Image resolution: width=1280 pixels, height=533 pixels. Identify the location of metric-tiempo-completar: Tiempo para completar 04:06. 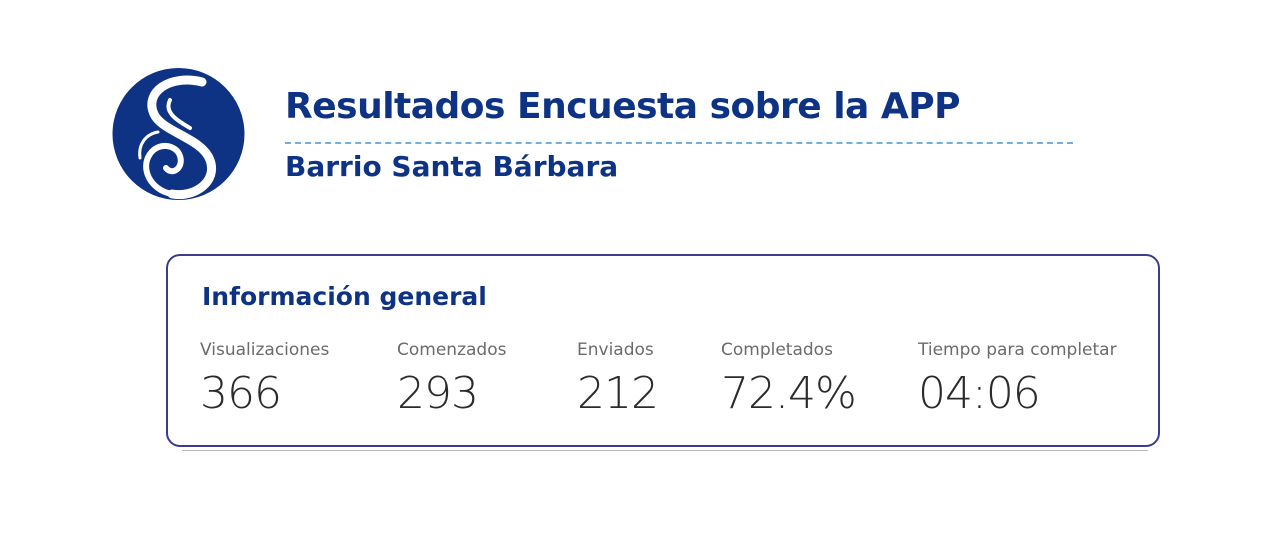
(1017, 379).